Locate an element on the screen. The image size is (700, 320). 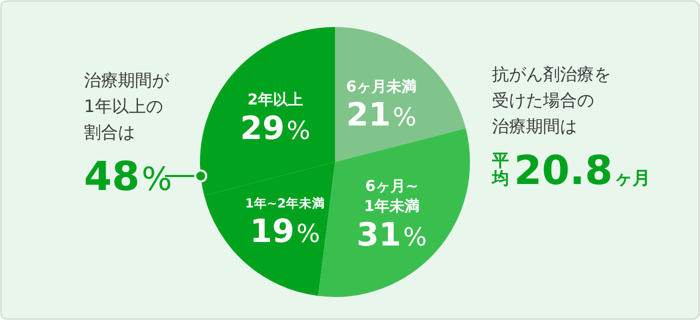
text: 抗がん剤治療を受けた場合の治療期間は is located at coordinates (551, 101).